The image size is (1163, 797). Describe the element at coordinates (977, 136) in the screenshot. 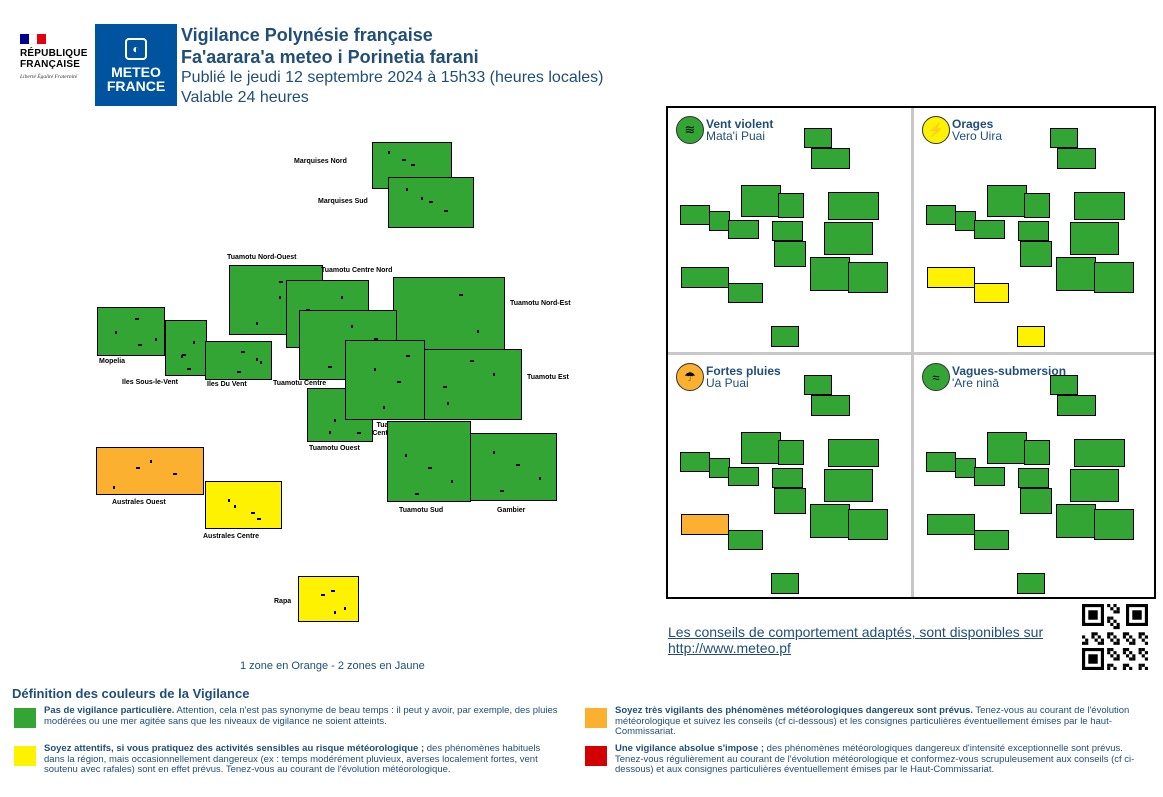

I see `phenomenon-title-tahitian: Vero Uira` at that location.